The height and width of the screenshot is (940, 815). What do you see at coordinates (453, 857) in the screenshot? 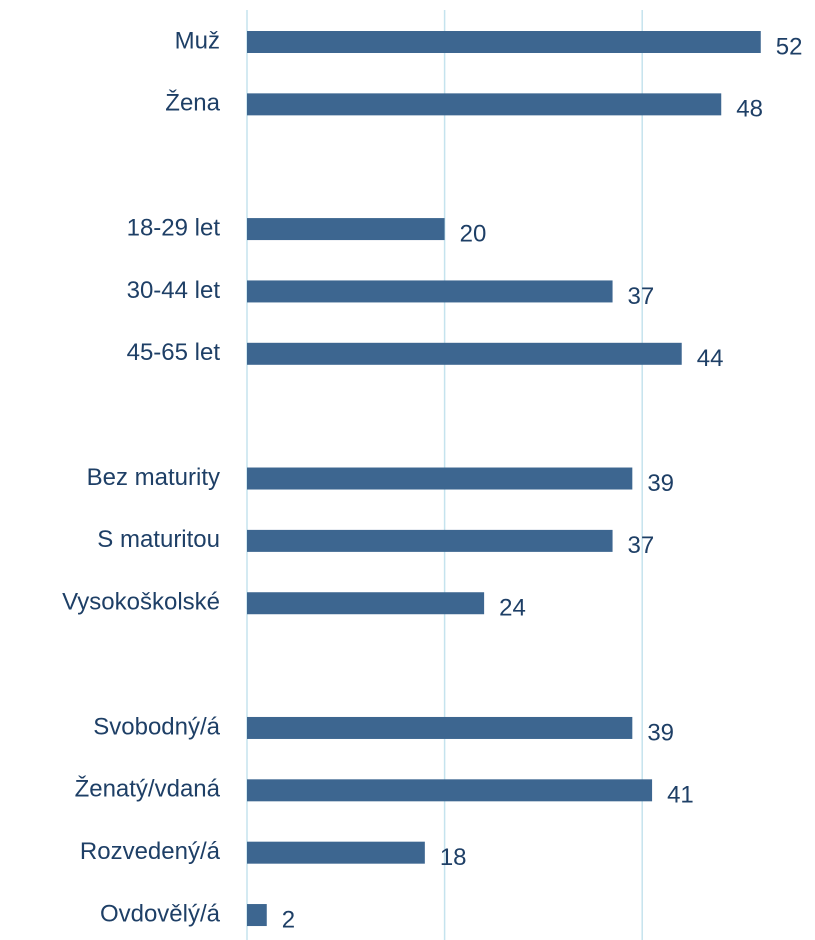
I see `value-label: 18` at bounding box center [453, 857].